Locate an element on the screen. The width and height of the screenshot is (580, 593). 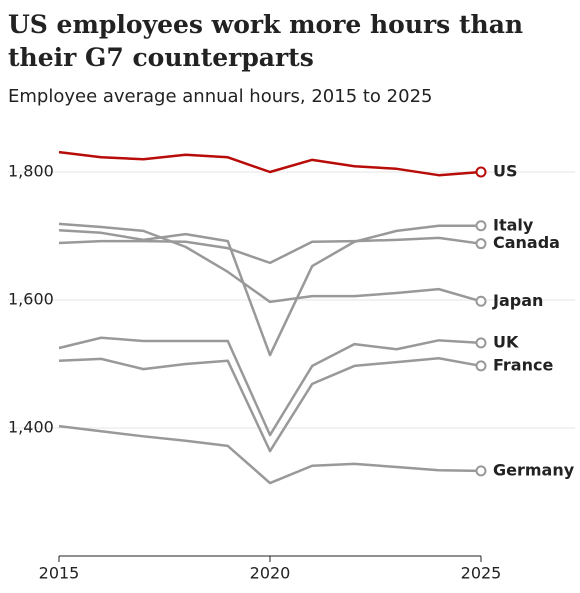
series-label: Canada is located at coordinates (526, 242).